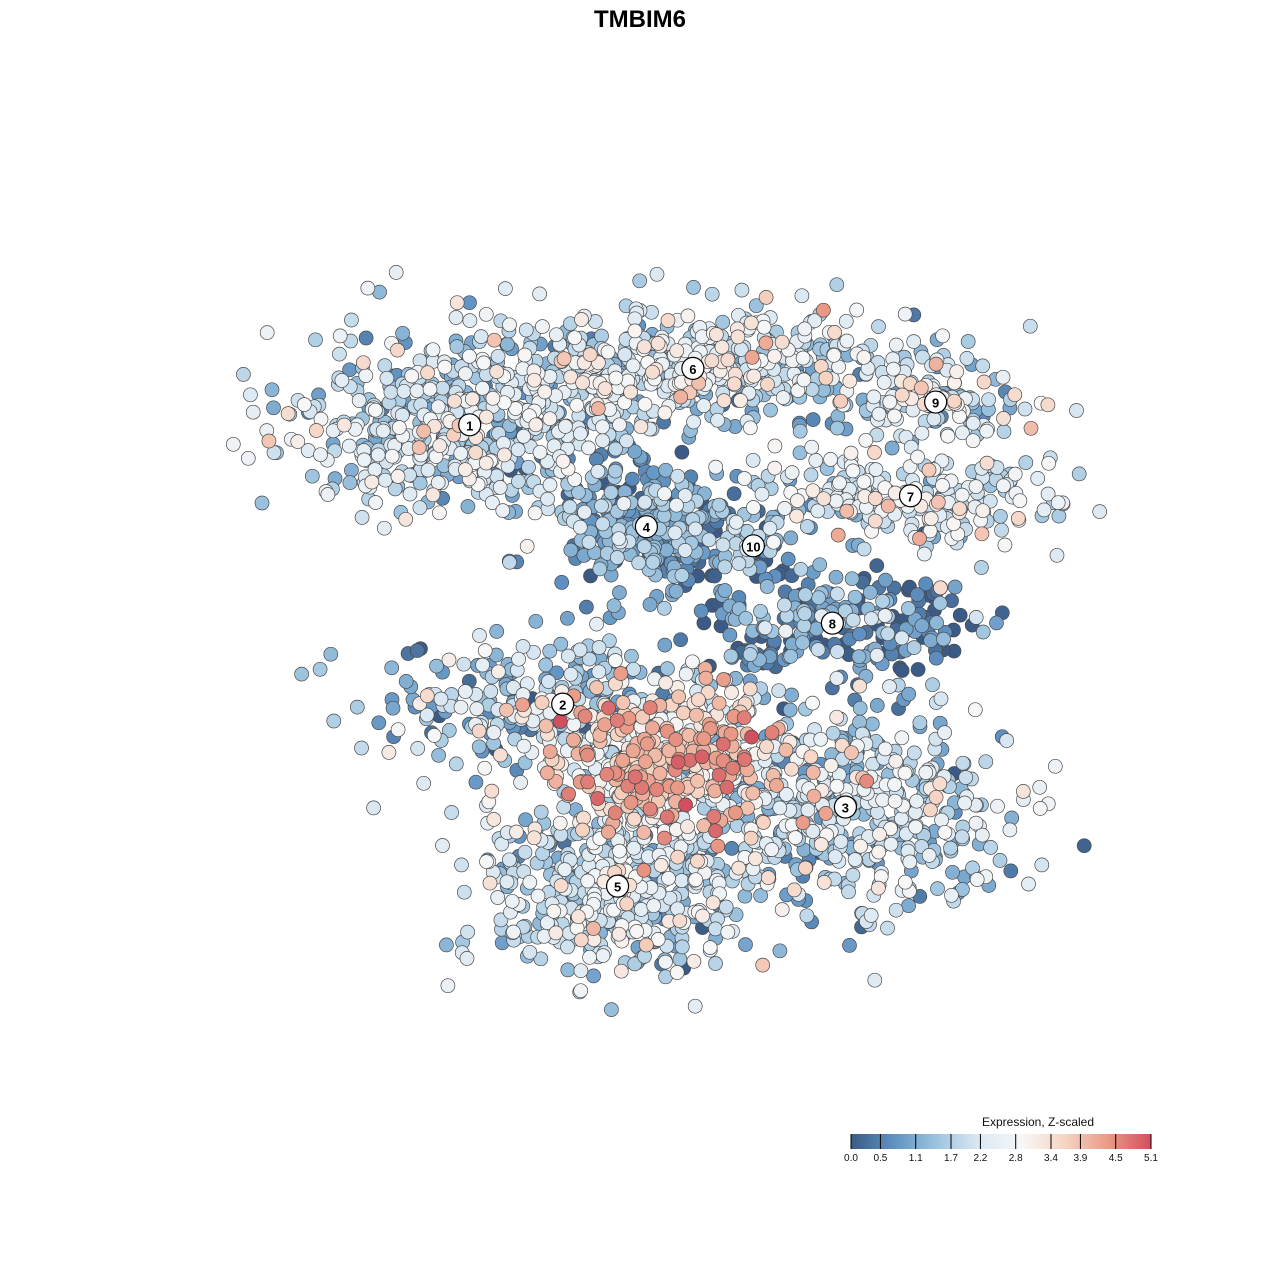 The height and width of the screenshot is (1280, 1280). I want to click on legend-tick-label: 2.2, so click(980, 1158).